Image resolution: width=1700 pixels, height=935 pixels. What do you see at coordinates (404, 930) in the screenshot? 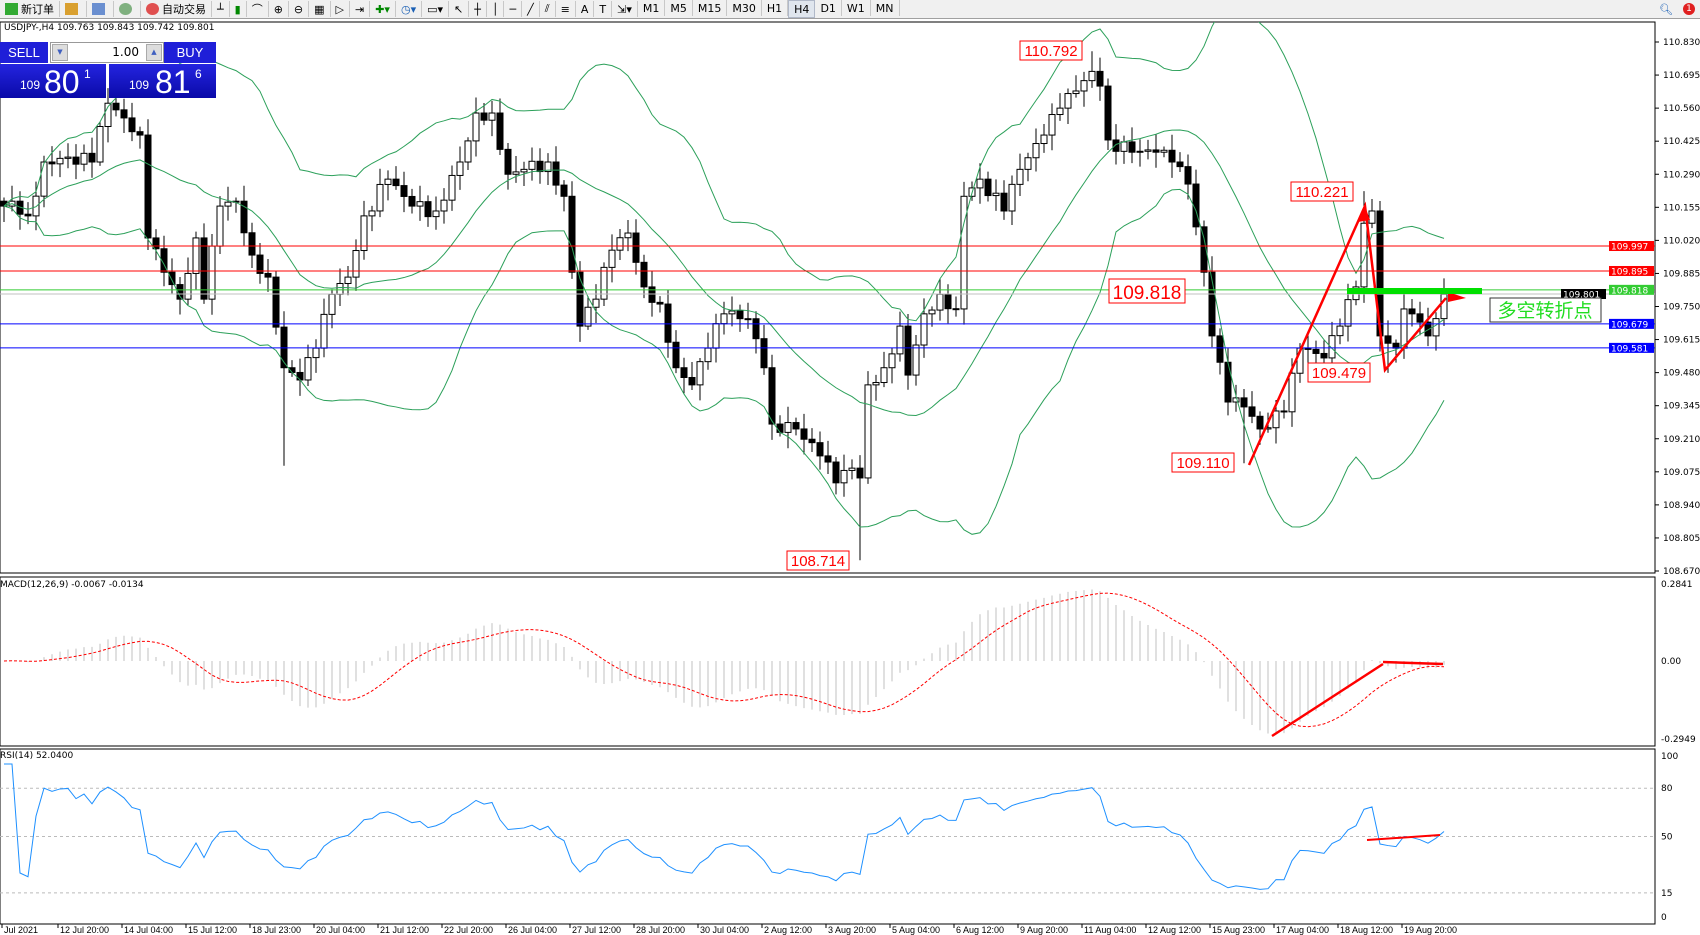
I see `time-axis-label: 21 Jul 12:00` at bounding box center [404, 930].